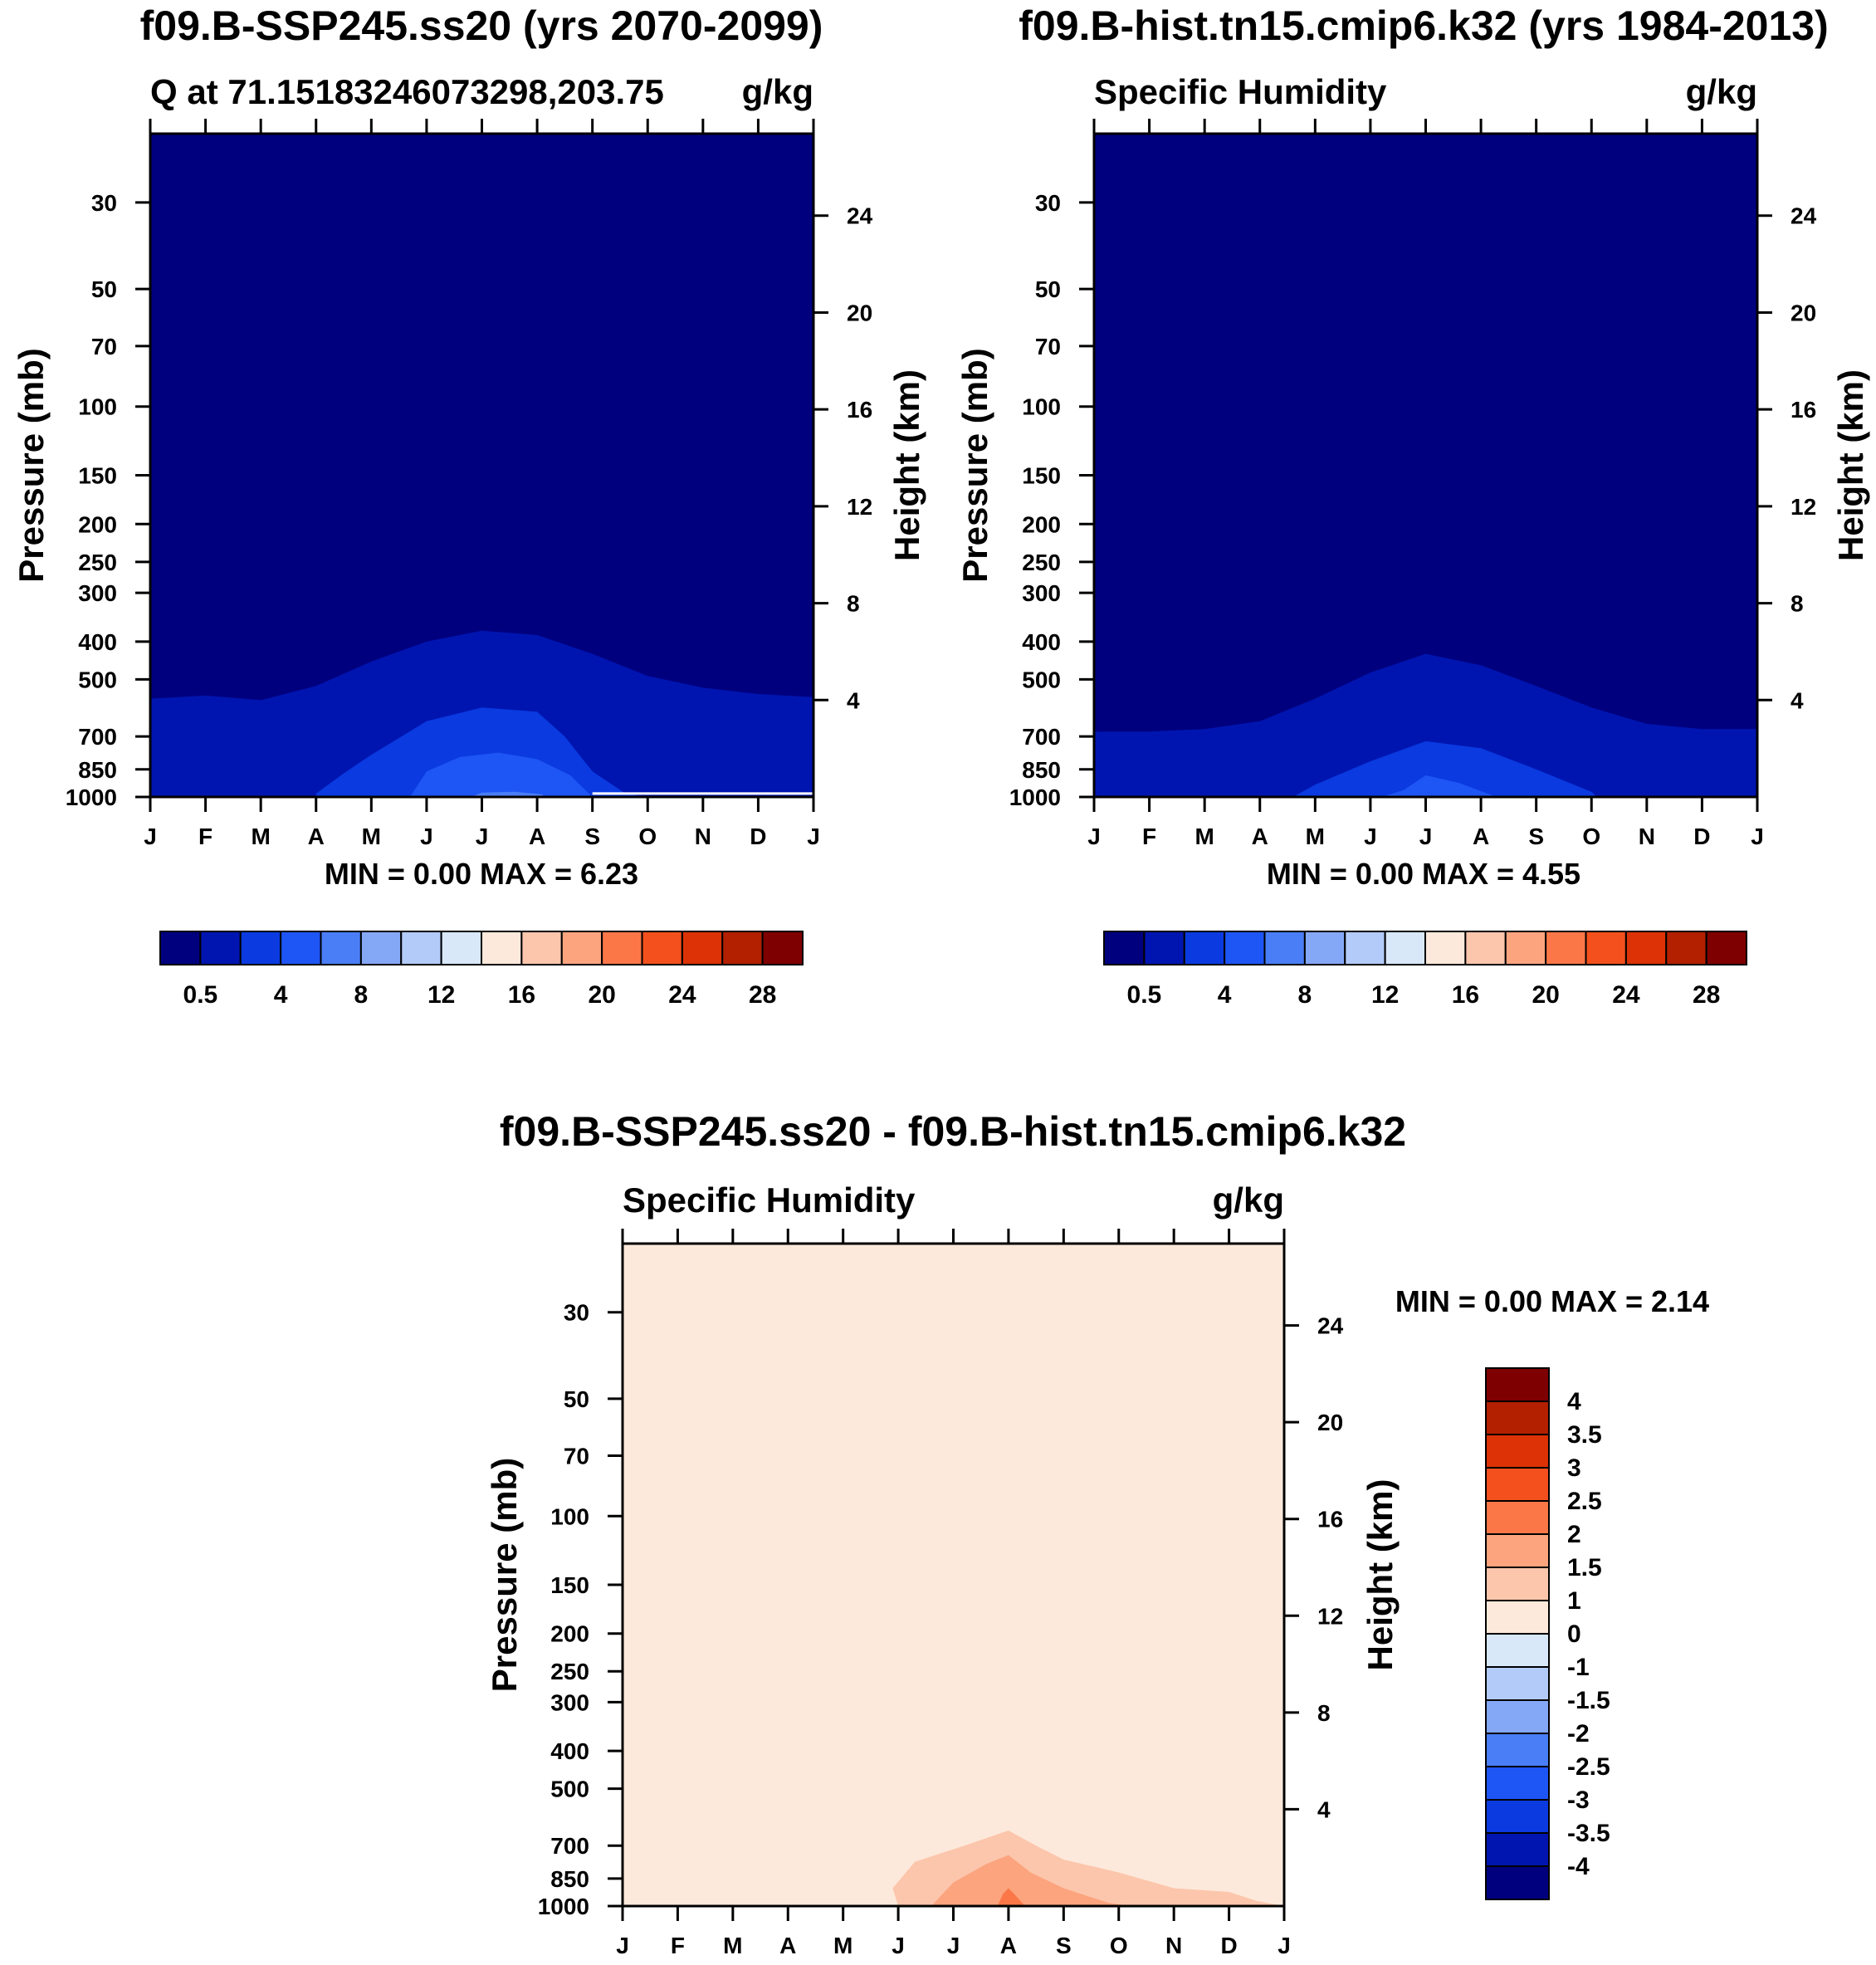 The height and width of the screenshot is (1965, 1876). Describe the element at coordinates (1647, 836) in the screenshot. I see `x-tick-label-10: N` at that location.